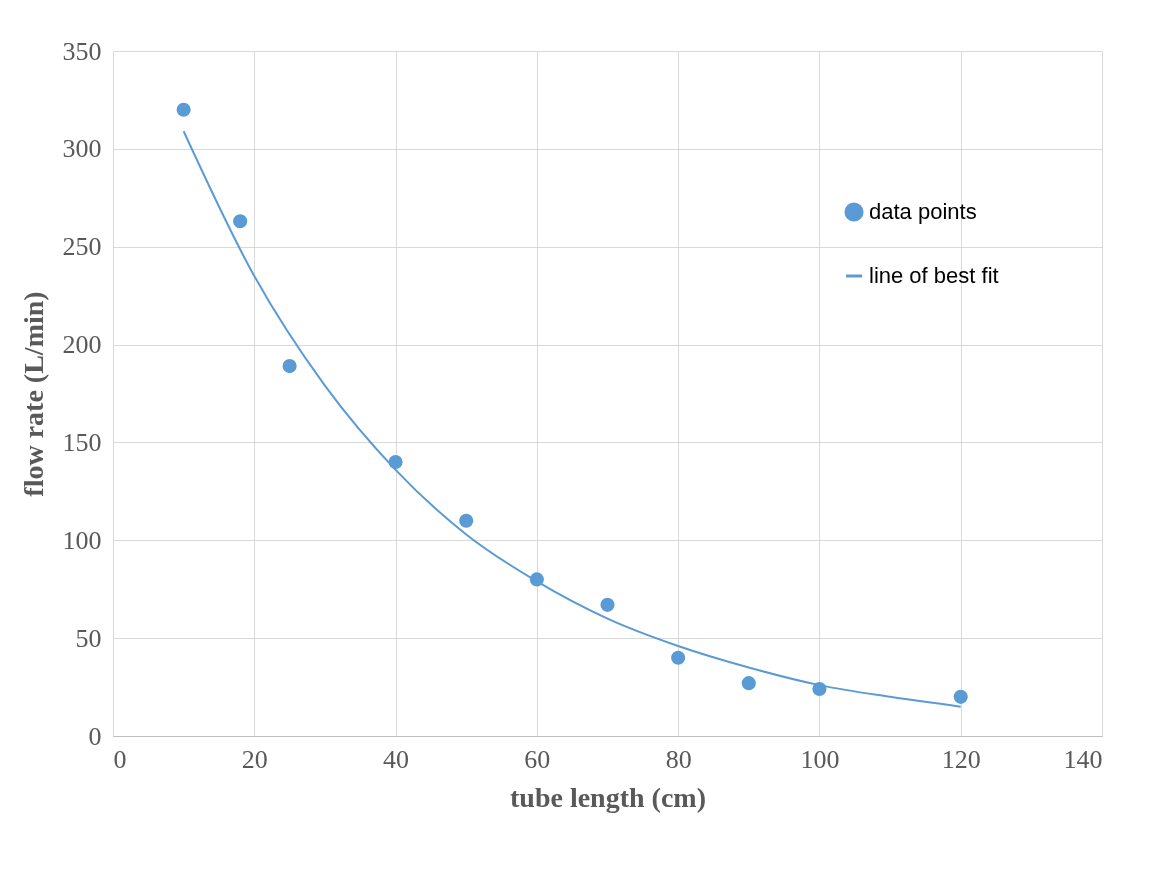 Image resolution: width=1152 pixels, height=880 pixels. Describe the element at coordinates (923, 211) in the screenshot. I see `legend-label: data points` at that location.